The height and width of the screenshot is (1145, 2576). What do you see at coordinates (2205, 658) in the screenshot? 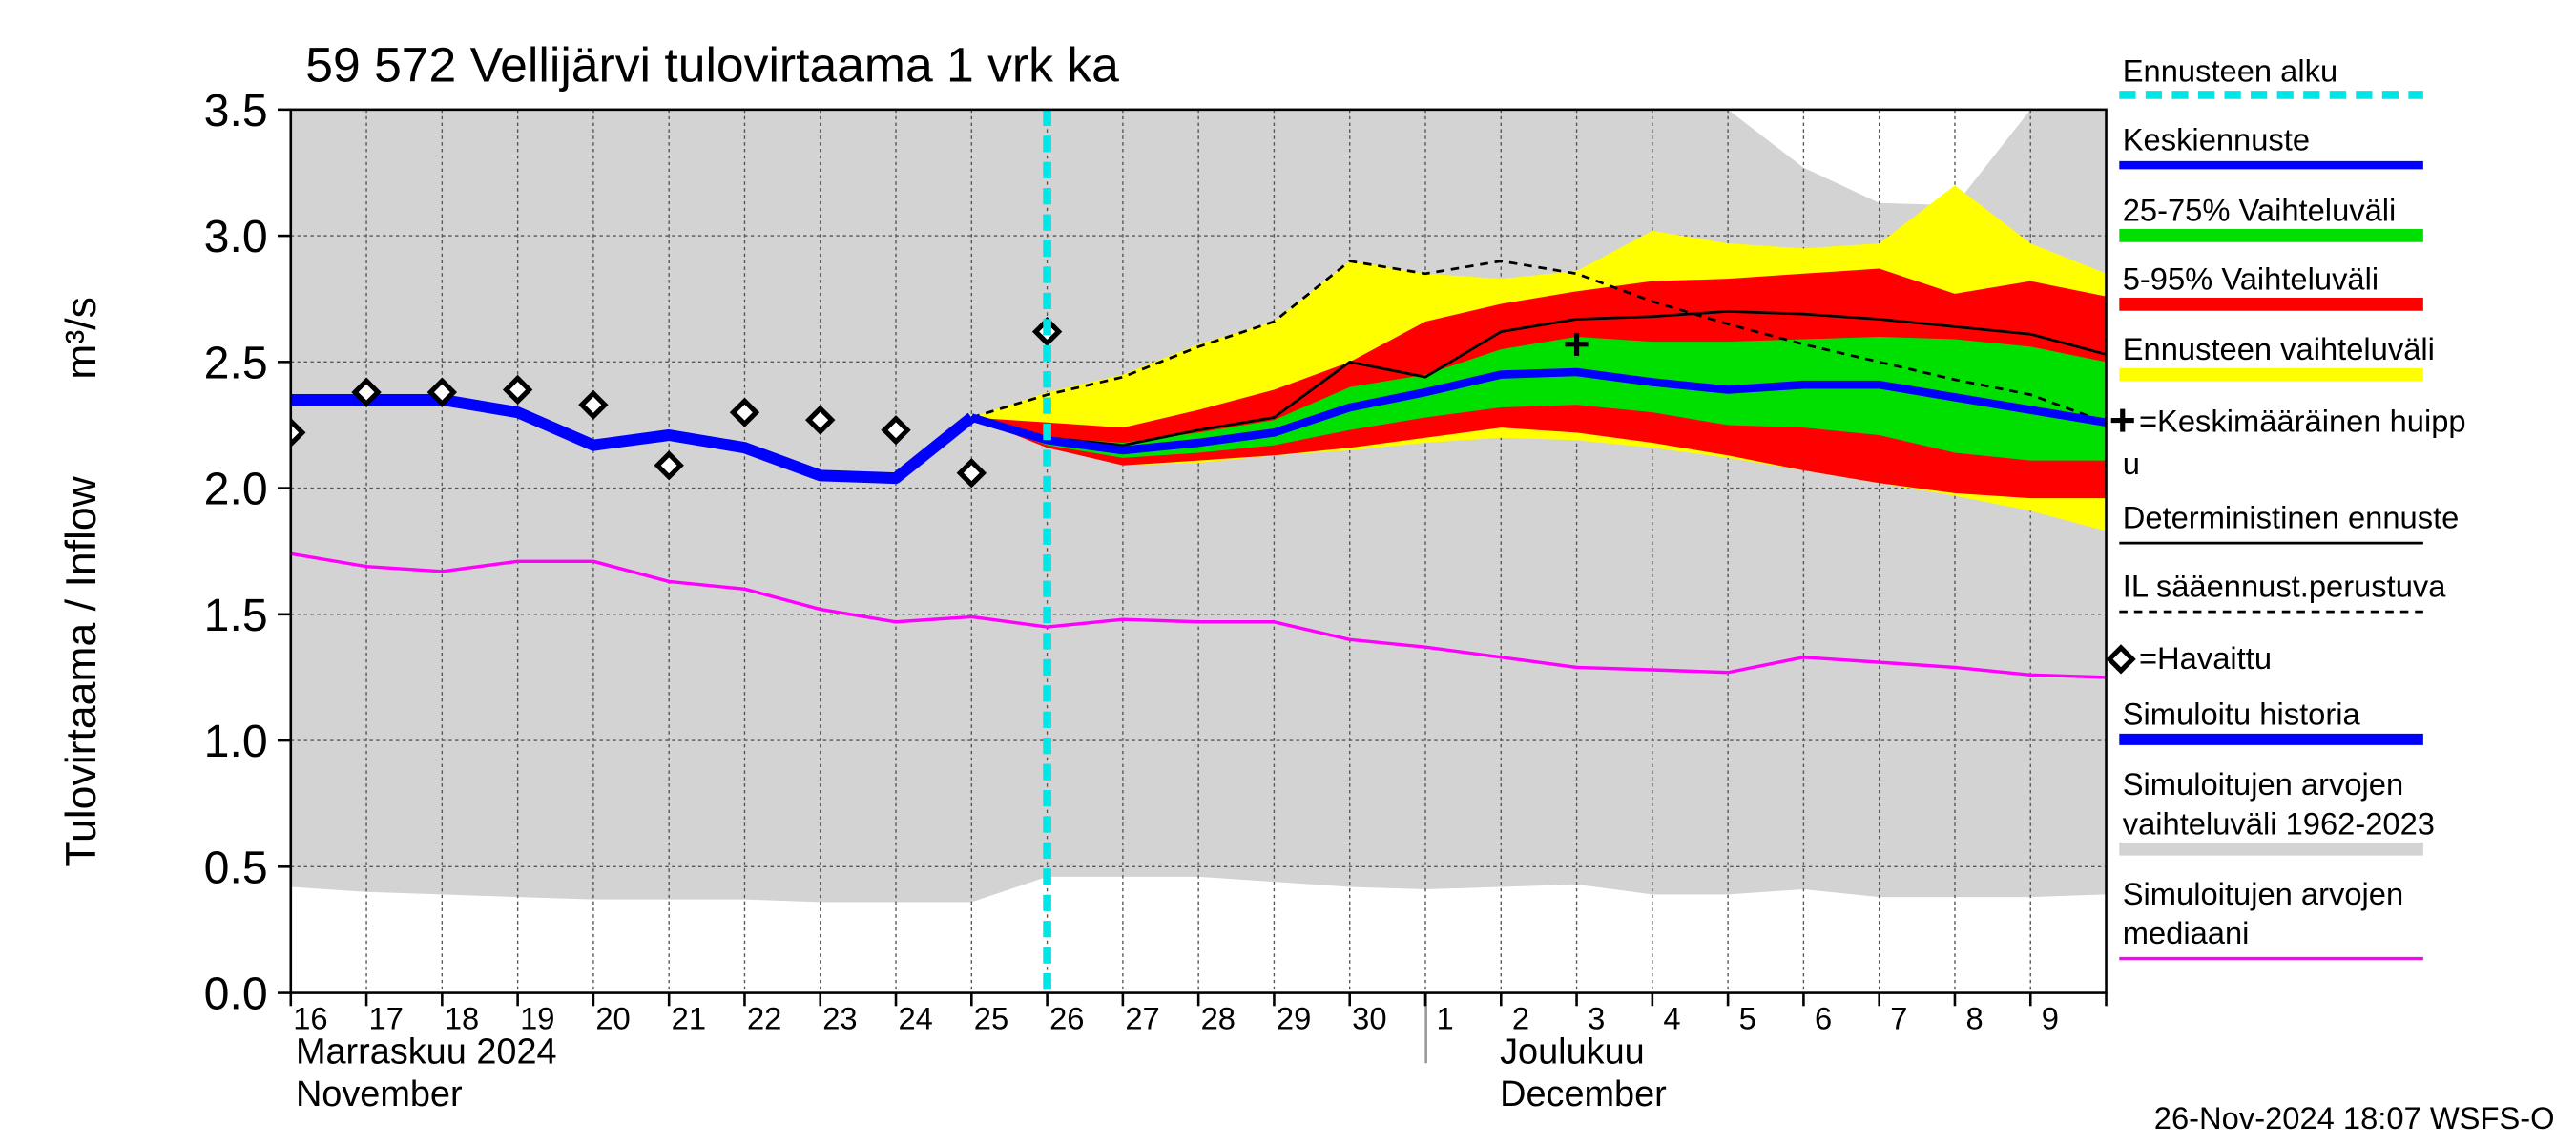
I see `legend-label: =Havaittu` at bounding box center [2205, 658].